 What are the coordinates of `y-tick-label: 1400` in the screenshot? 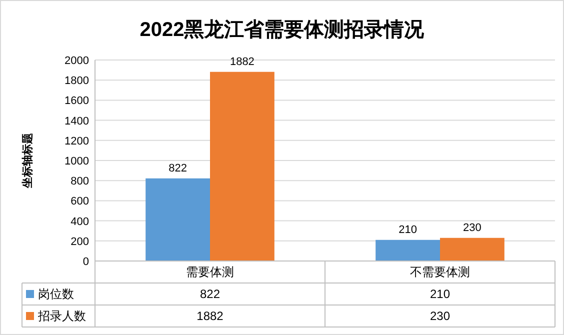 It's located at (76, 121).